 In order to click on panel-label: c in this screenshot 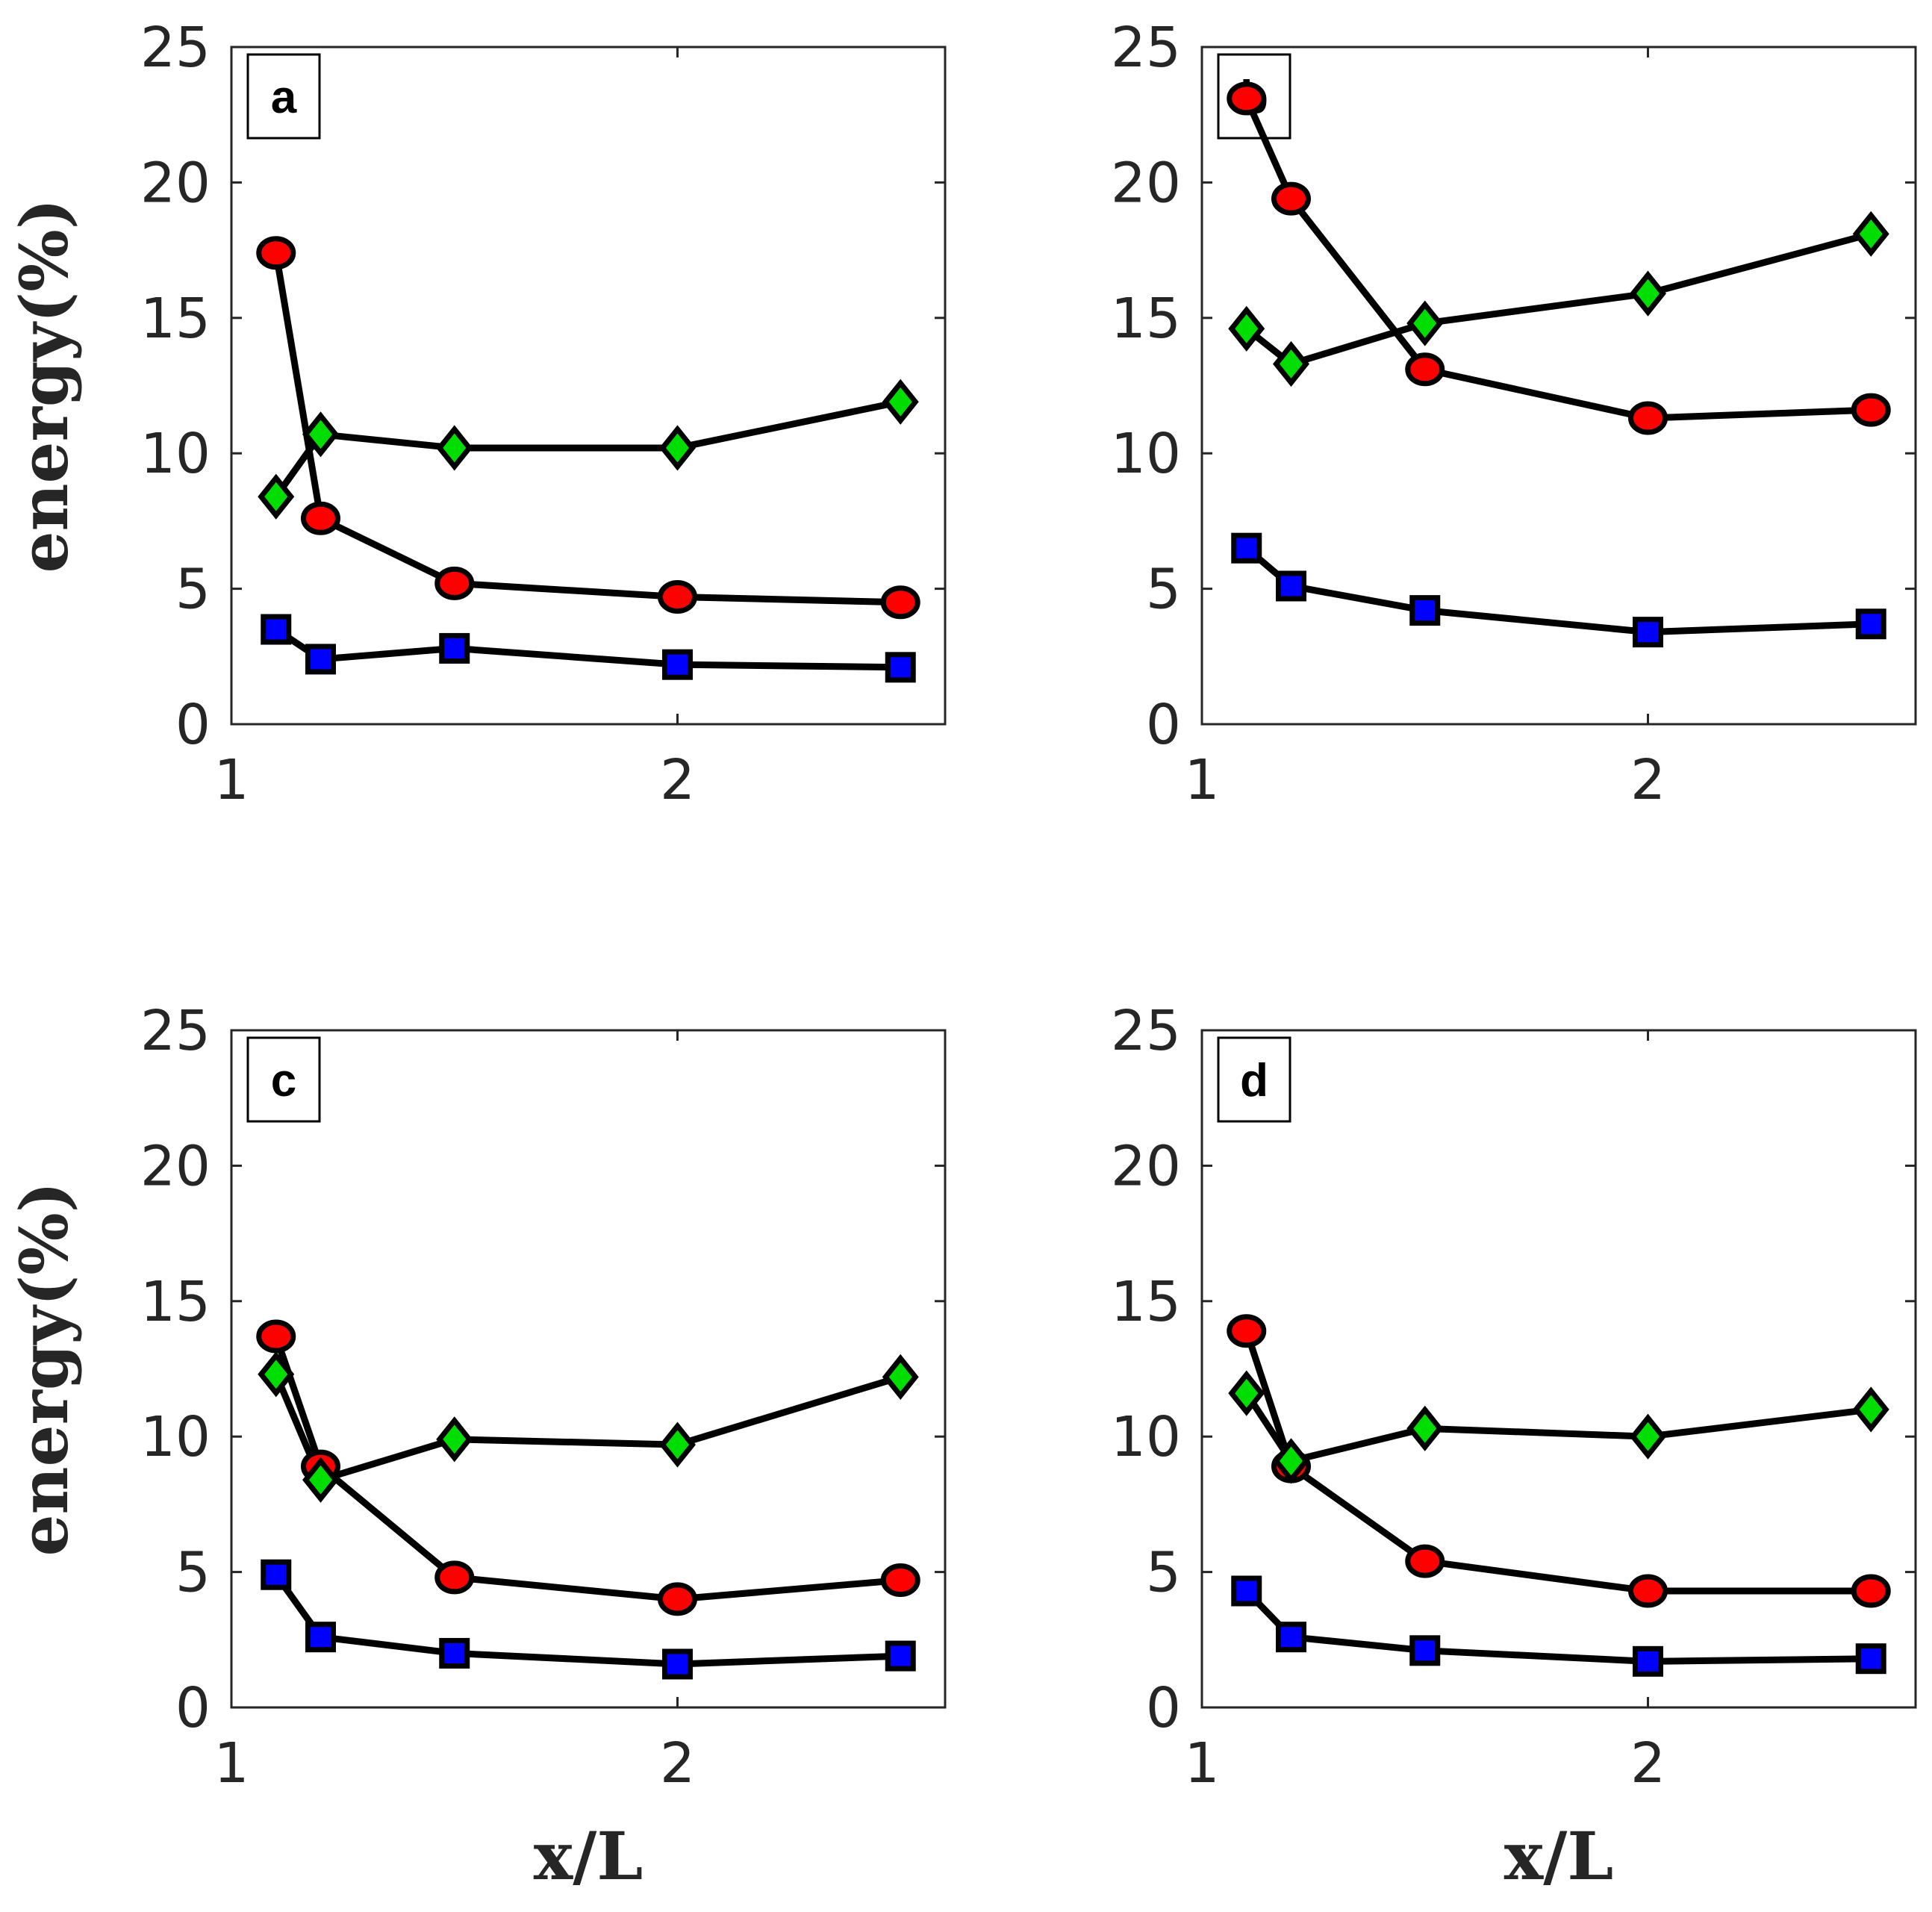, I will do `click(284, 1080)`.